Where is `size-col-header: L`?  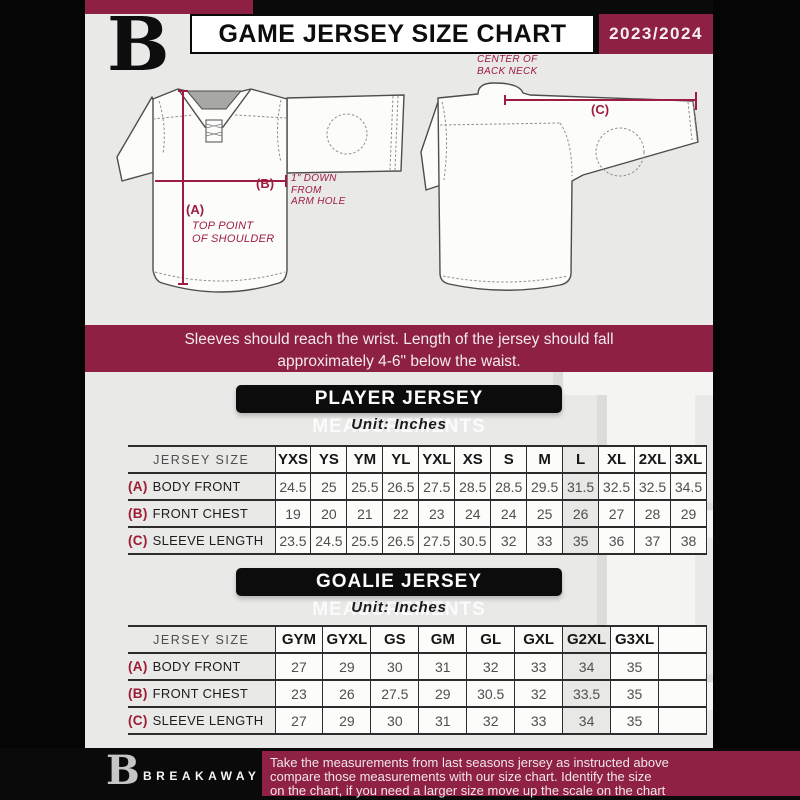 size-col-header: L is located at coordinates (580, 459).